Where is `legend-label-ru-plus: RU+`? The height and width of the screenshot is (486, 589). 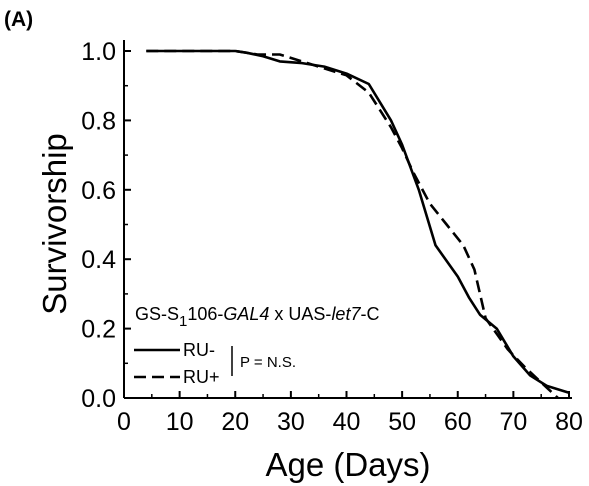 legend-label-ru-plus: RU+ is located at coordinates (201, 377).